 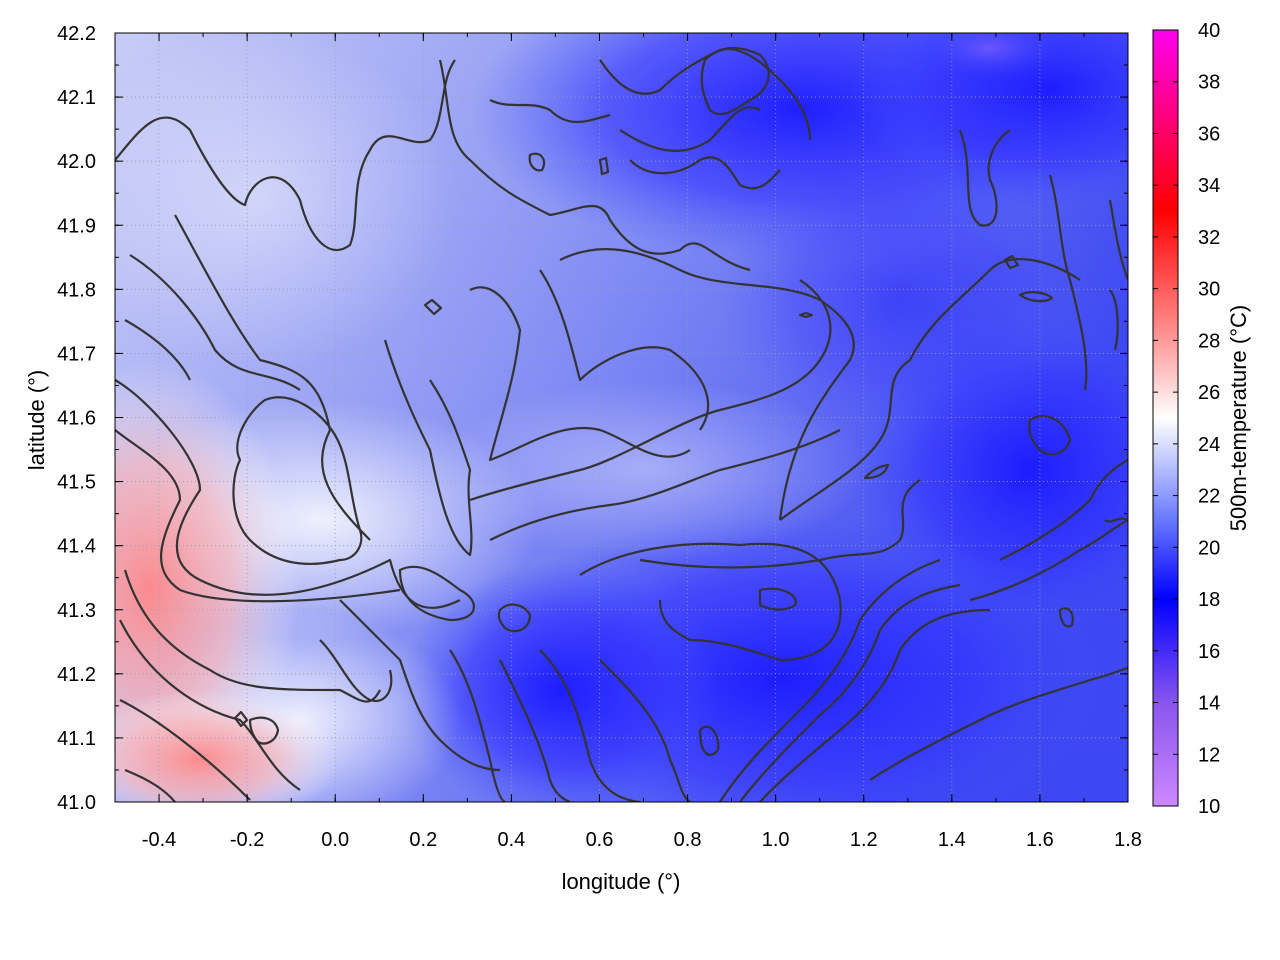 What do you see at coordinates (1209, 238) in the screenshot?
I see `colorbar-tick-label: 32` at bounding box center [1209, 238].